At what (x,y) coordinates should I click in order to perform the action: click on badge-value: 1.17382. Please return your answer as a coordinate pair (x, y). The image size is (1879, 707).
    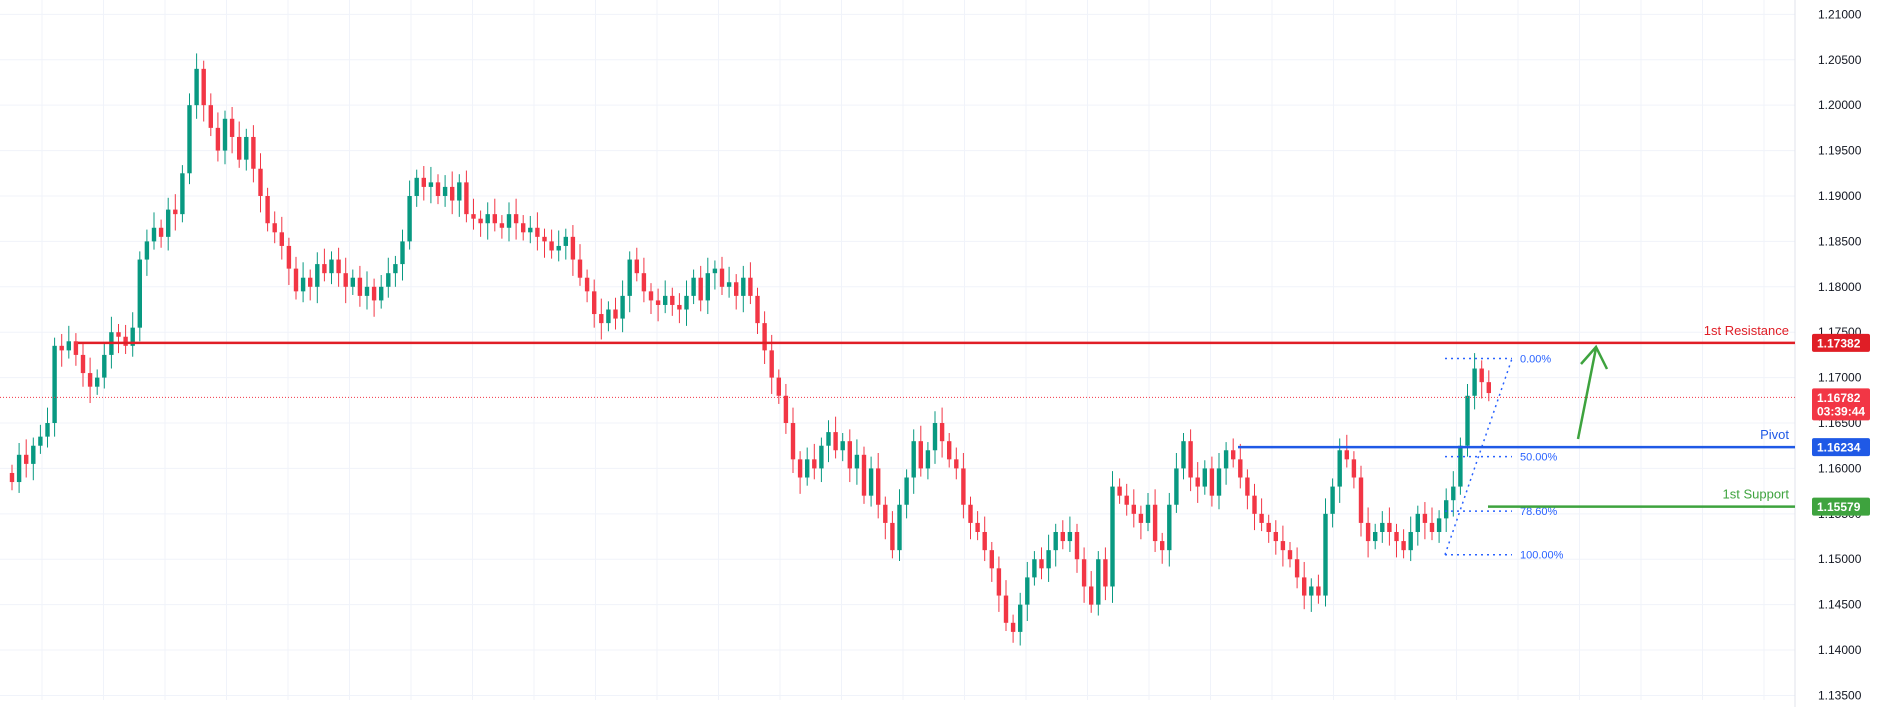
    Looking at the image, I should click on (1839, 343).